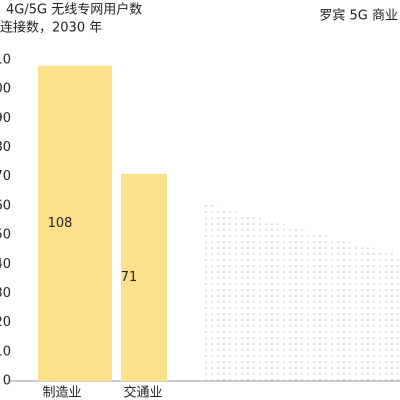  What do you see at coordinates (5, 89) in the screenshot?
I see `y-tick-label: 100` at bounding box center [5, 89].